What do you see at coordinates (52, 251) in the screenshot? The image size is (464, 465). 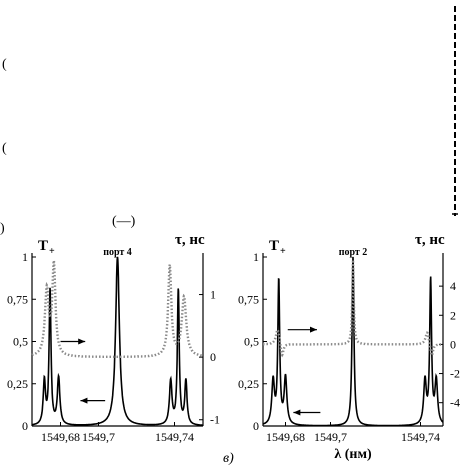 I see `chart-1-left-axis-sub: +` at bounding box center [52, 251].